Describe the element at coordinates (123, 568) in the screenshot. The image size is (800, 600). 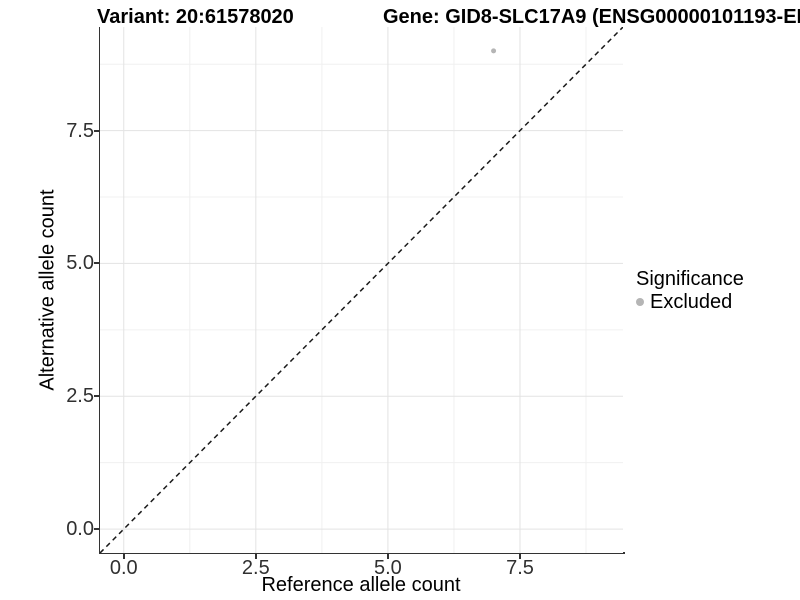
I see `x-tick-label-0: 0.0` at that location.